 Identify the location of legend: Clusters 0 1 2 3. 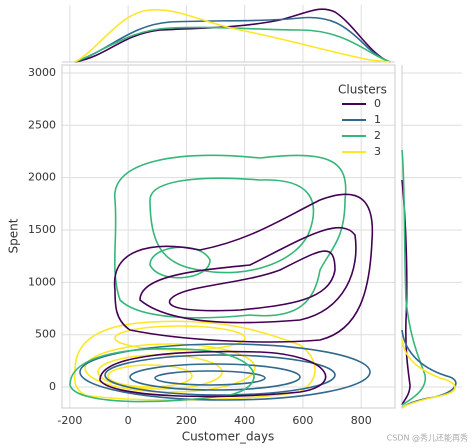
(362, 121).